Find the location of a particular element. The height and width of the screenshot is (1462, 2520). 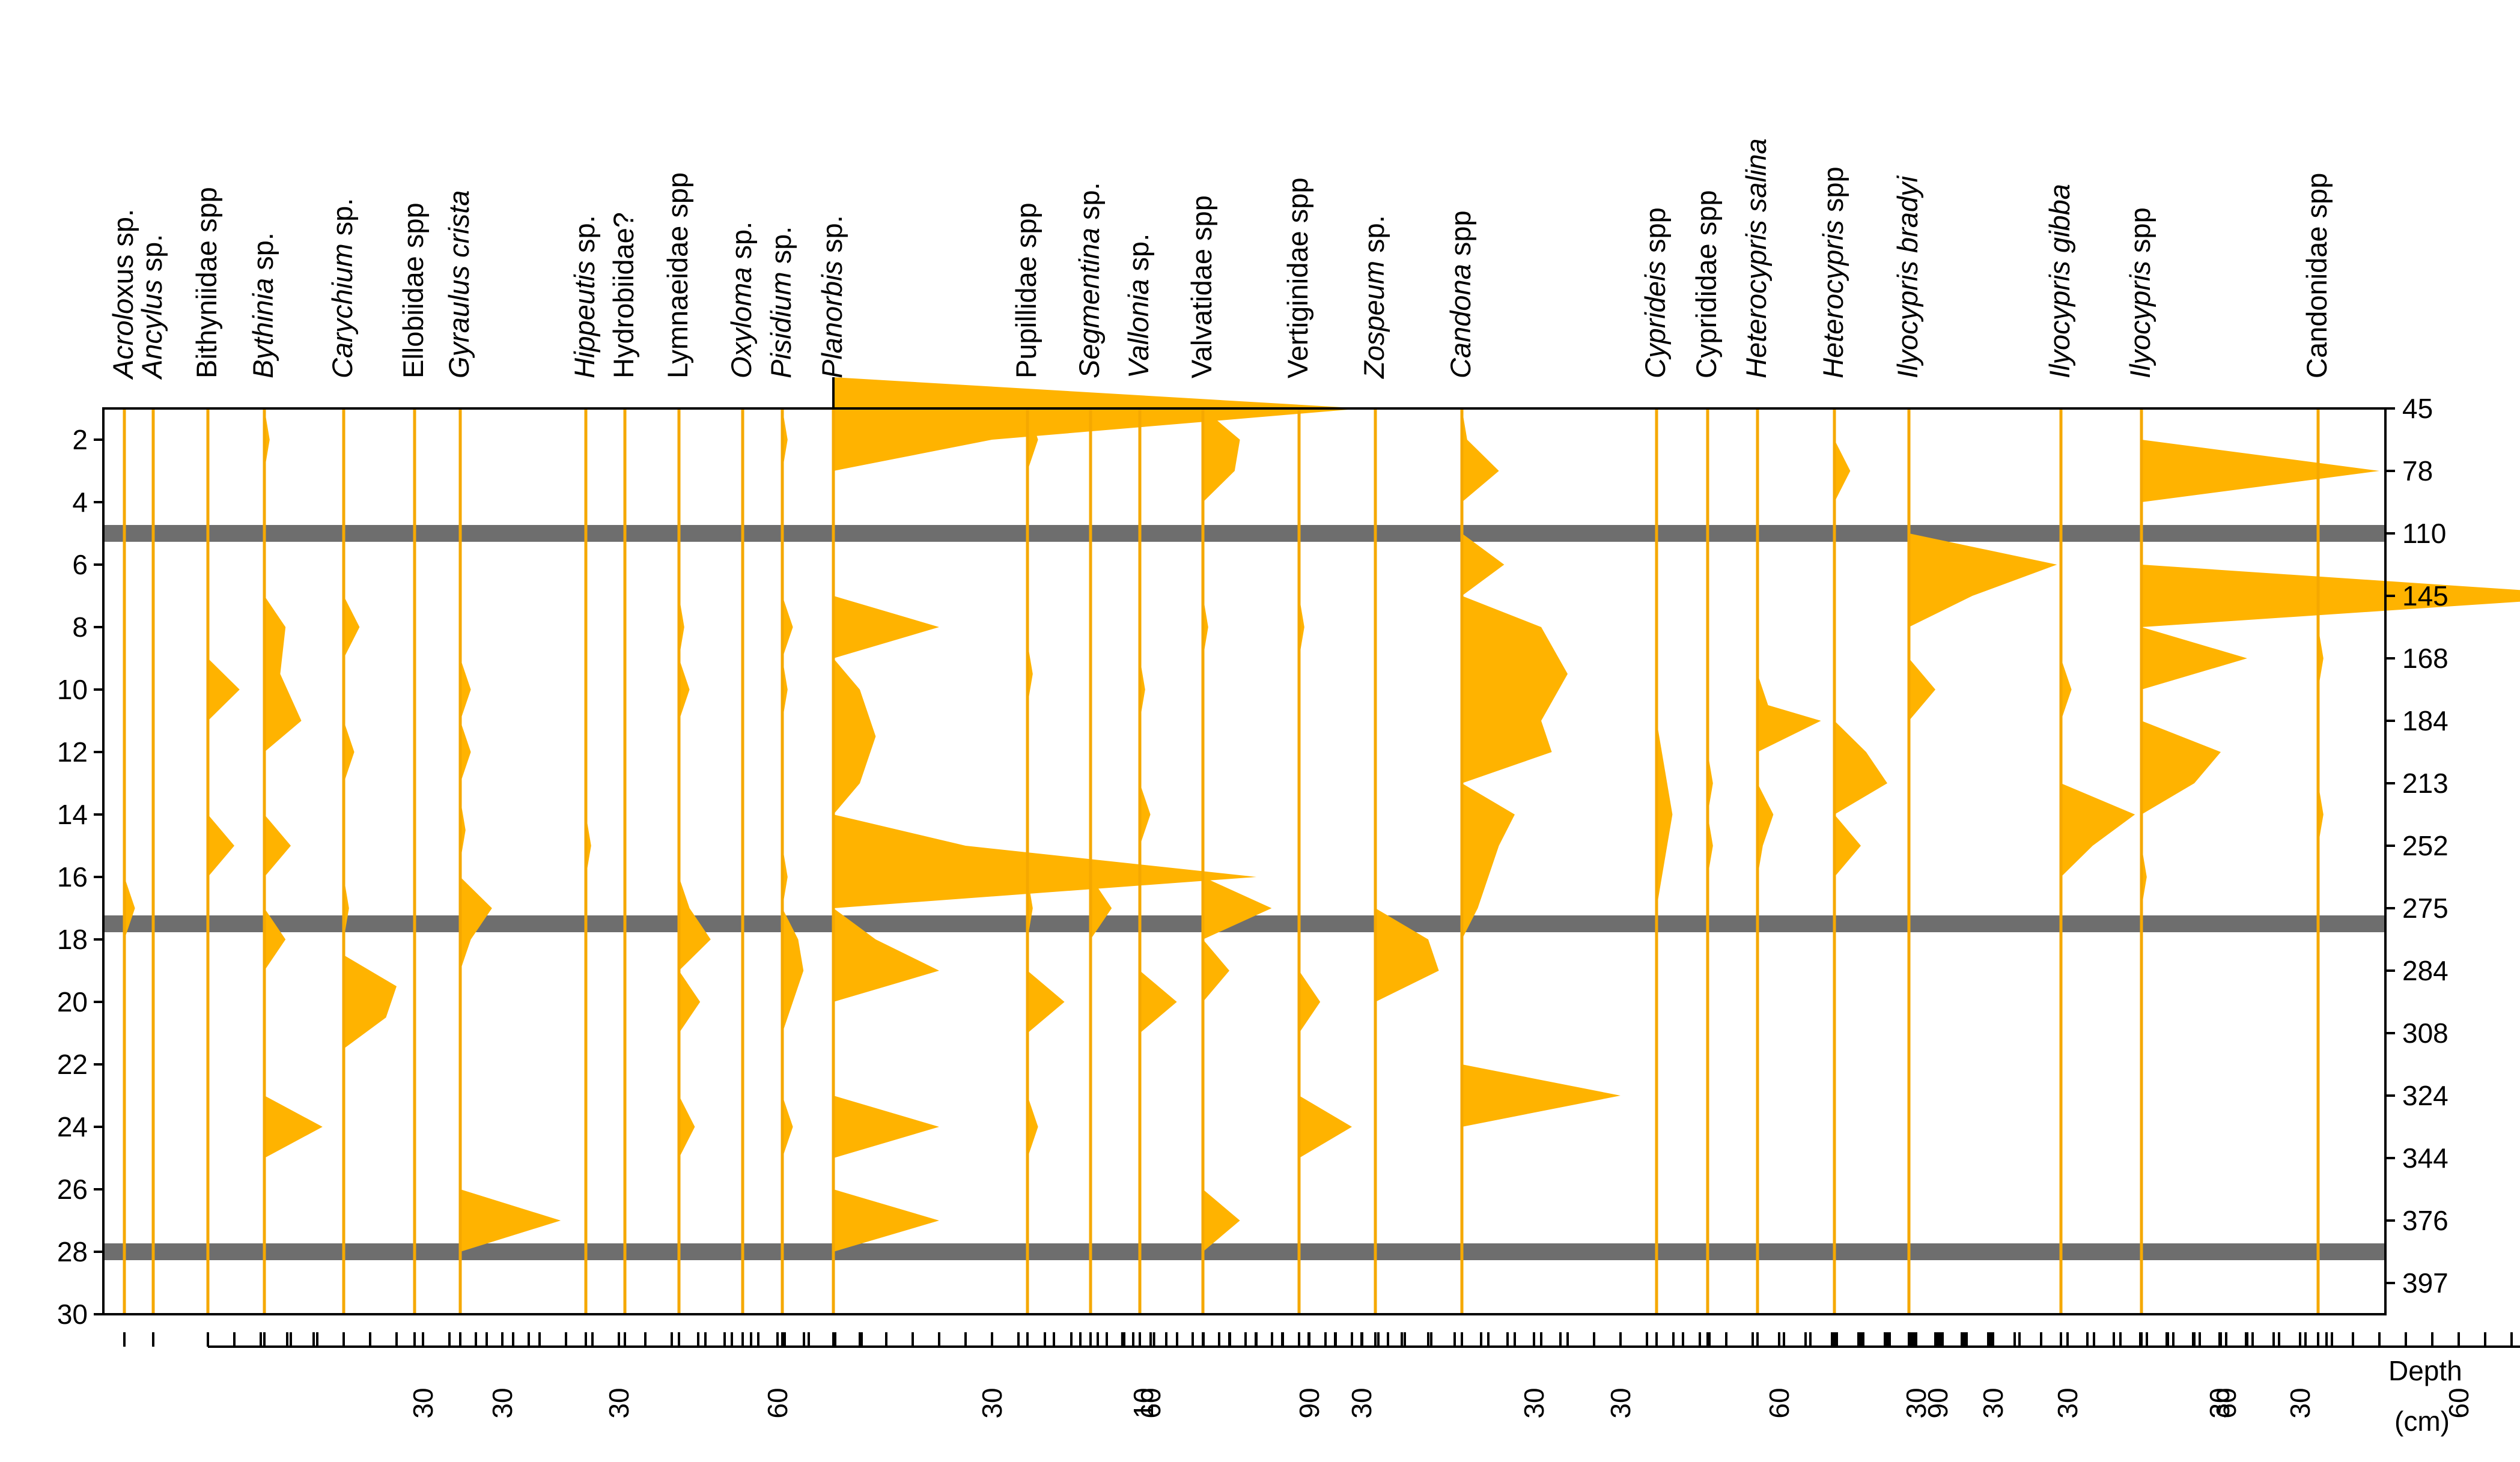

taxon-panel: 30 60 is located at coordinates (632, 913).